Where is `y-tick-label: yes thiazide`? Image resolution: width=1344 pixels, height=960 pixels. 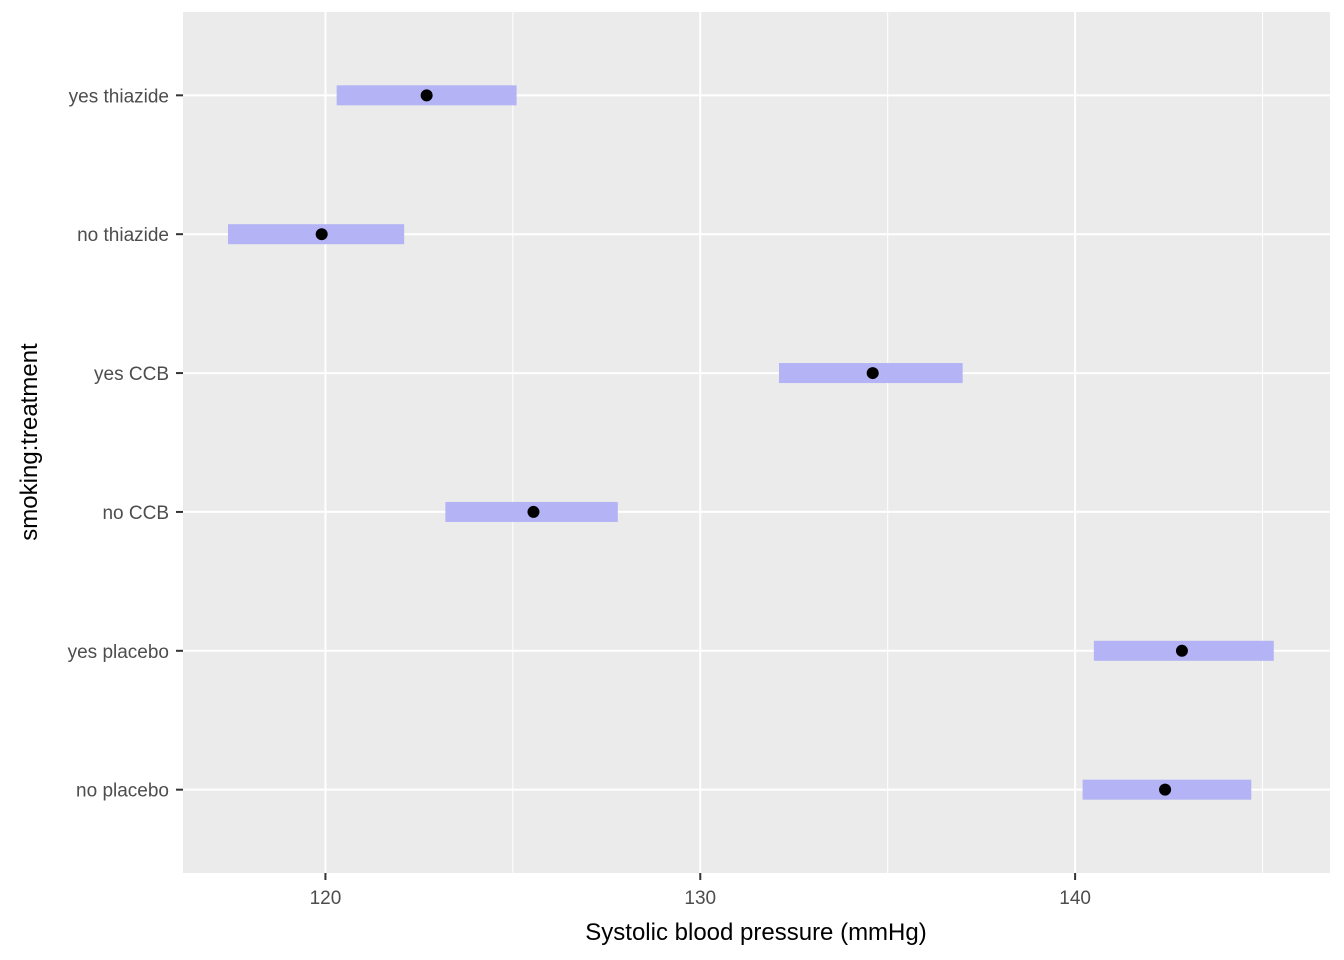
y-tick-label: yes thiazide is located at coordinates (119, 96).